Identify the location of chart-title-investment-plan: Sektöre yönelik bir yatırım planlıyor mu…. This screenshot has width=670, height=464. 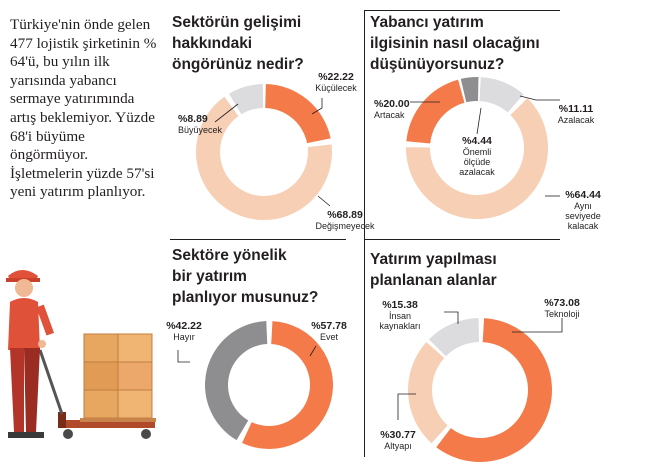
(245, 276).